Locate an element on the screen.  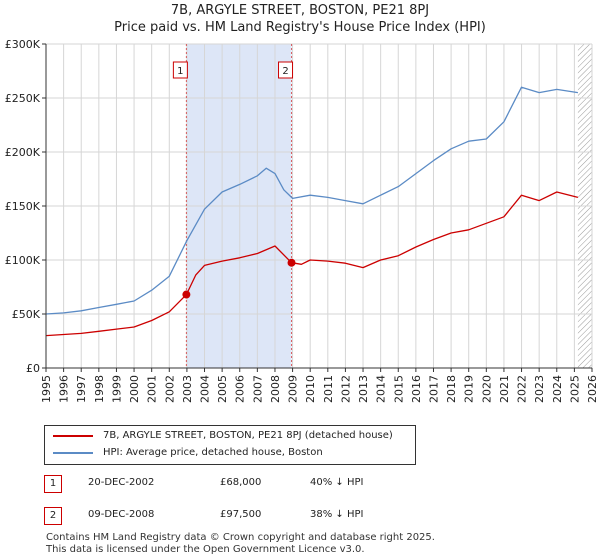
x-tick-label: 2023 is located at coordinates (539, 389).